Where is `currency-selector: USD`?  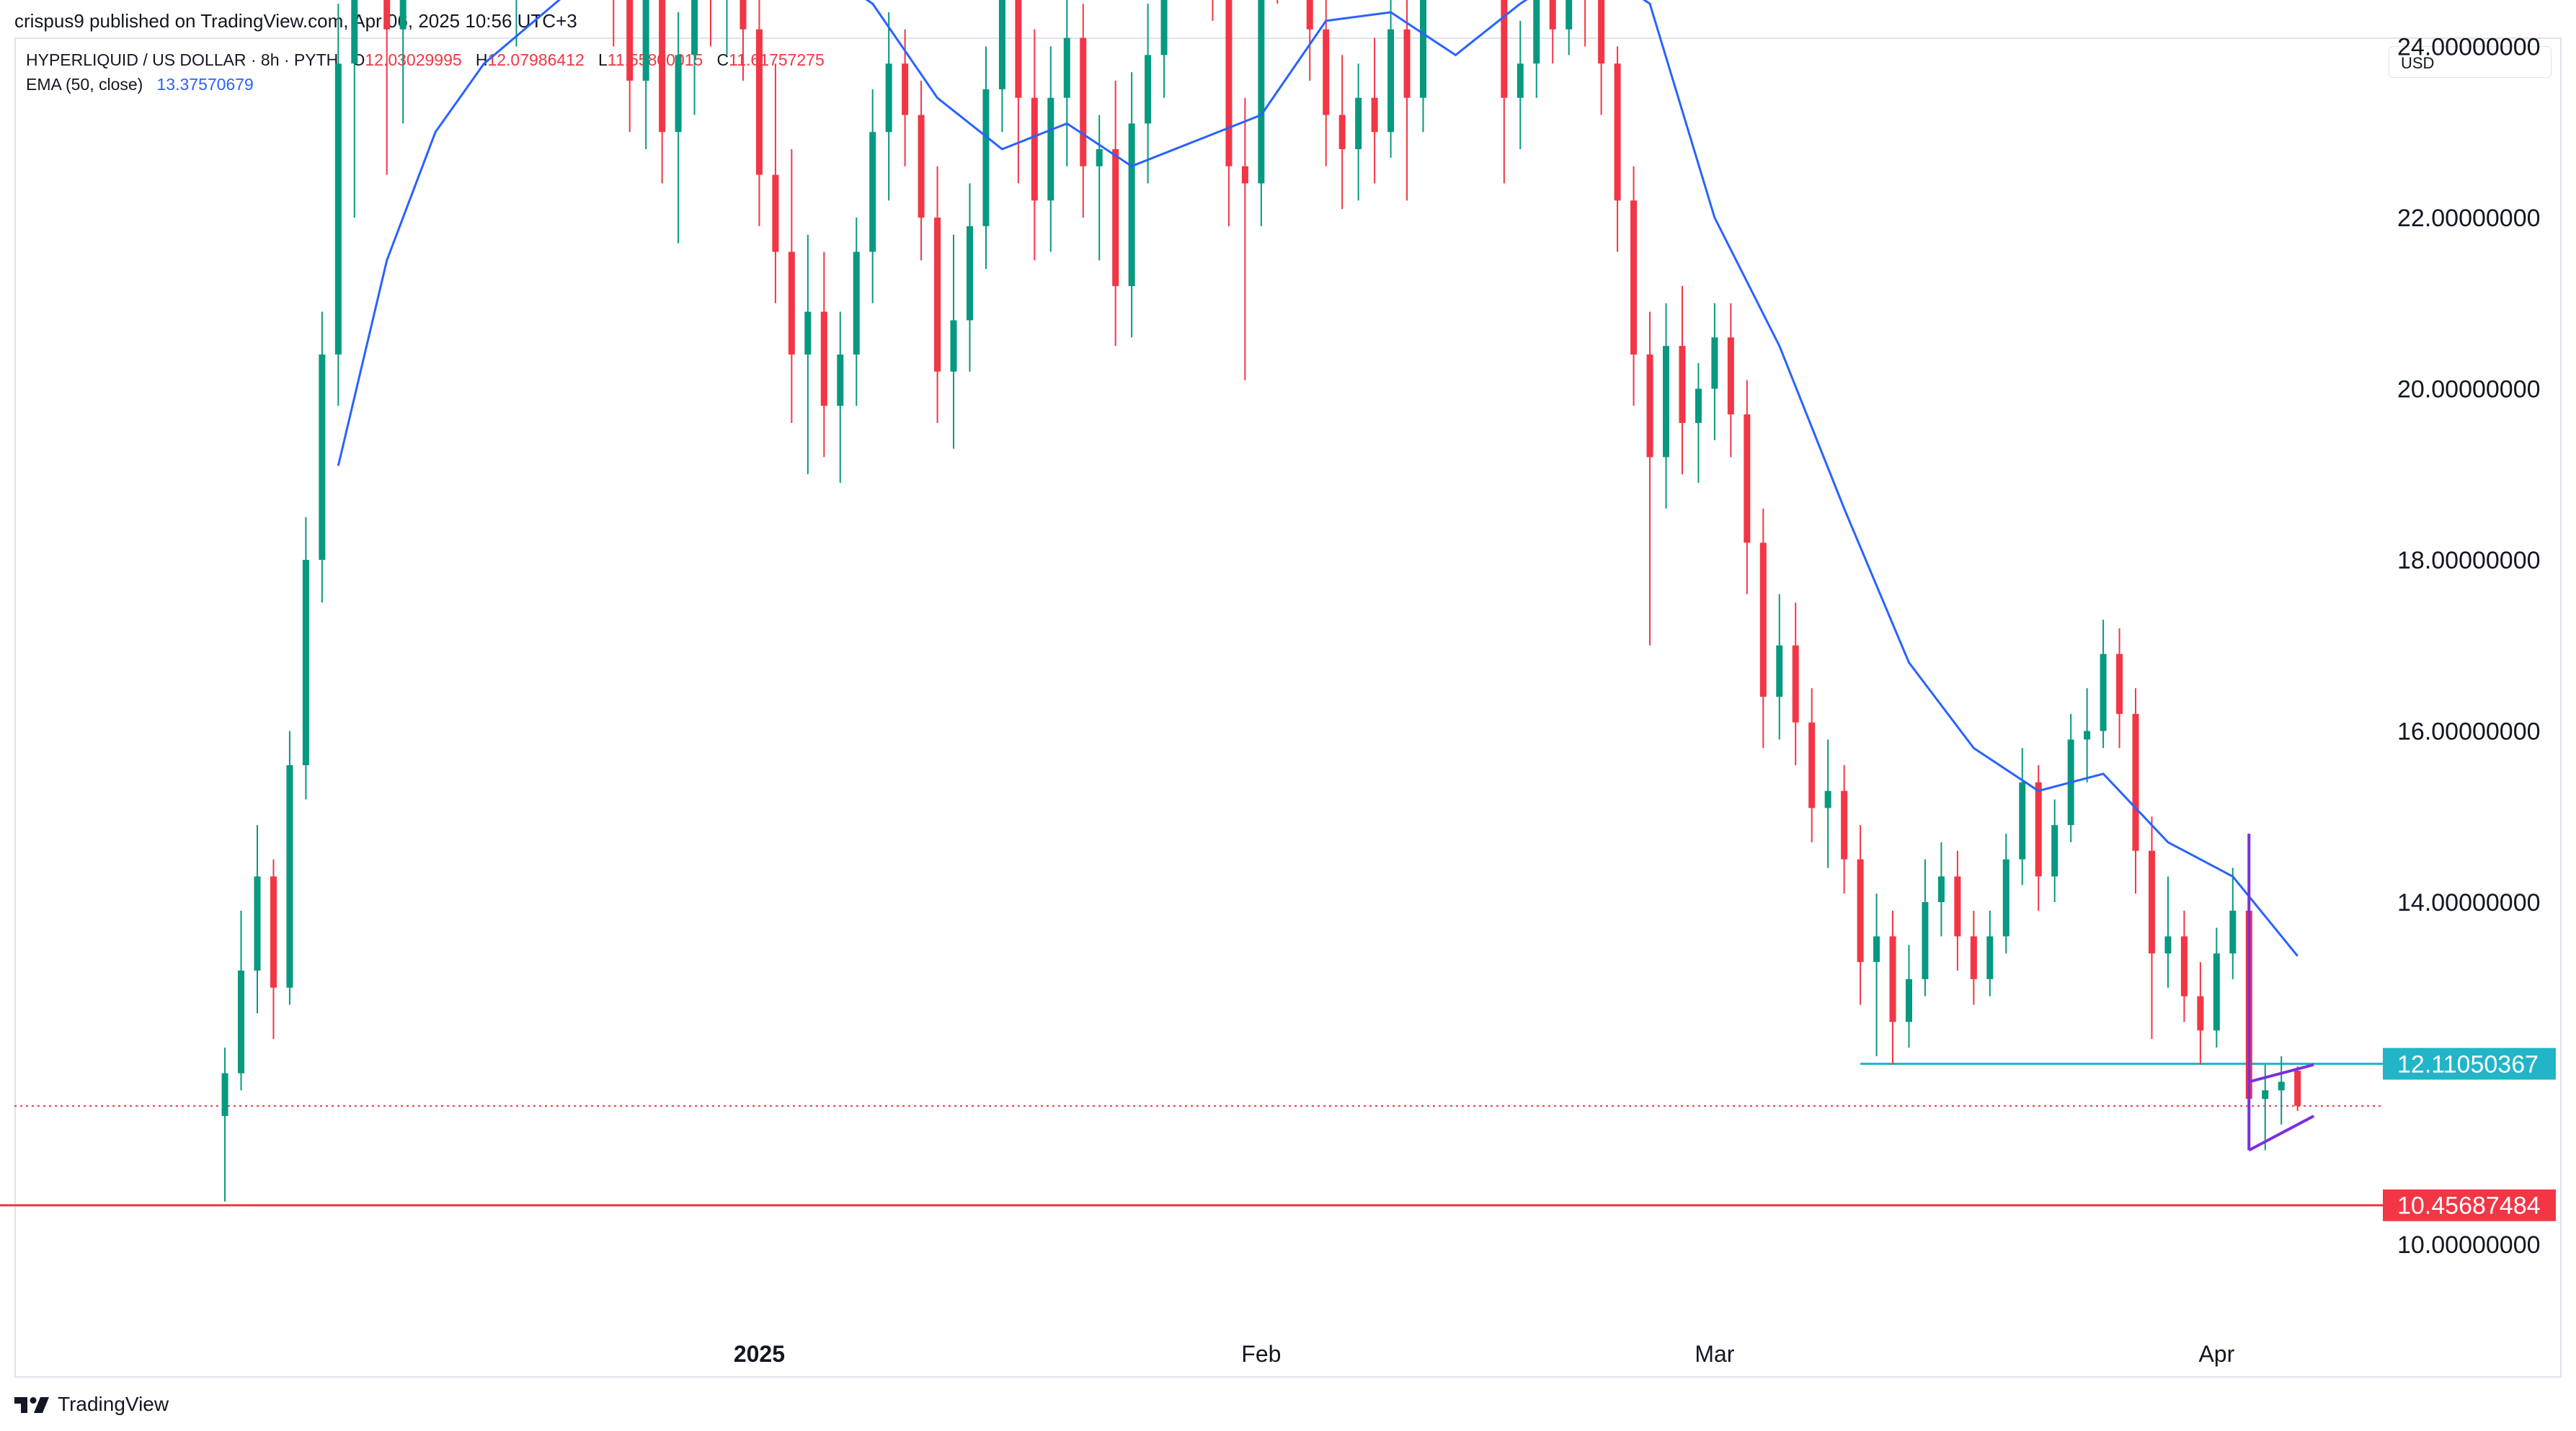 currency-selector: USD is located at coordinates (2470, 62).